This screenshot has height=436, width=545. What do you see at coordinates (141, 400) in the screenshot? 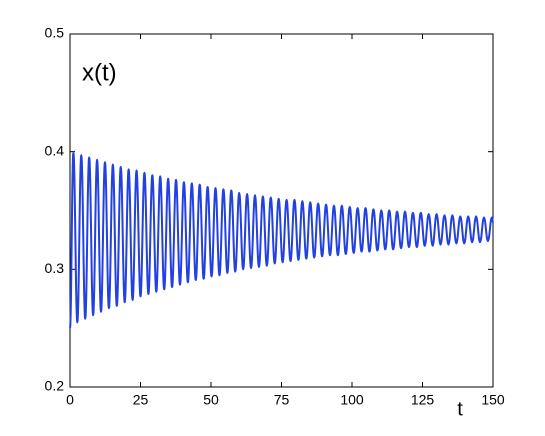
I see `x-tick-label: 25` at bounding box center [141, 400].